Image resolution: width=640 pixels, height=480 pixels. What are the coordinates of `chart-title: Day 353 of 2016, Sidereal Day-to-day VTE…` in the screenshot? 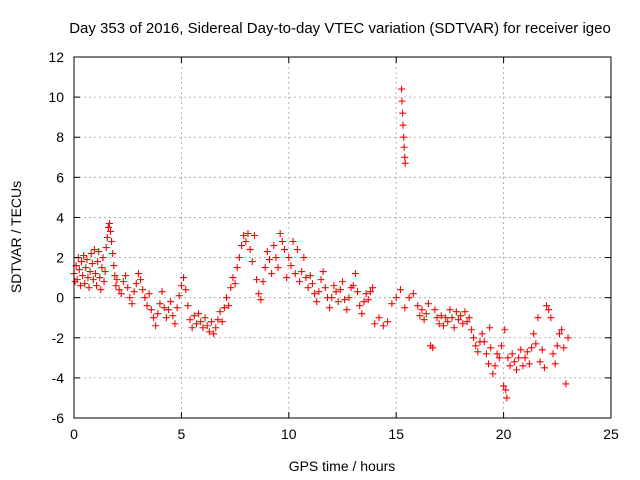 It's located at (340, 28).